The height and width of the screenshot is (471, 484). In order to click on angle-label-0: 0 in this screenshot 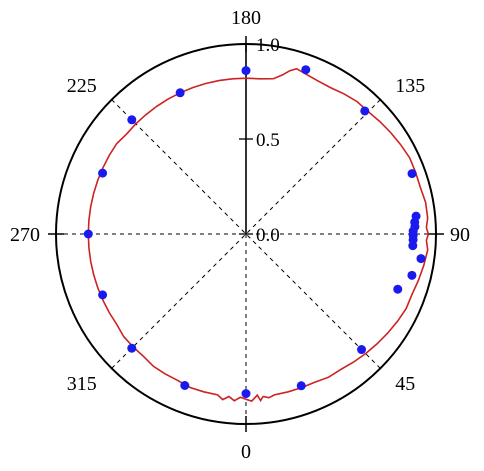, I will do `click(246, 452)`.